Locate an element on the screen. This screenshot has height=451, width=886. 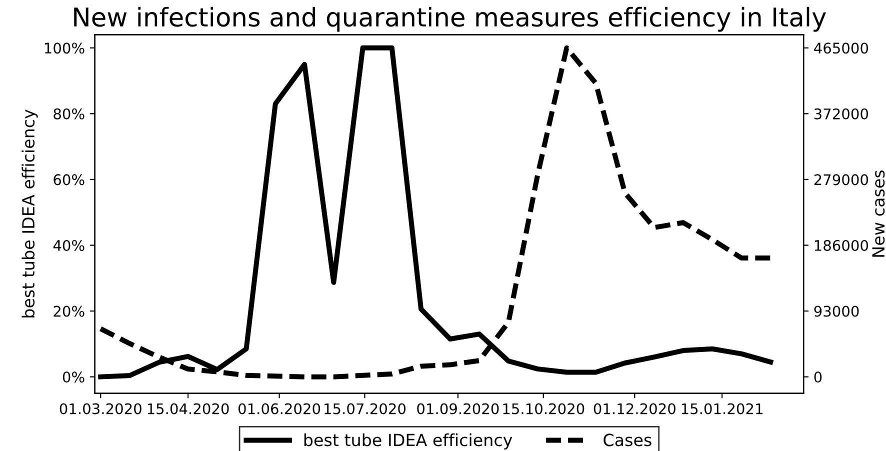
y2-tick-label: 0 is located at coordinates (818, 377).